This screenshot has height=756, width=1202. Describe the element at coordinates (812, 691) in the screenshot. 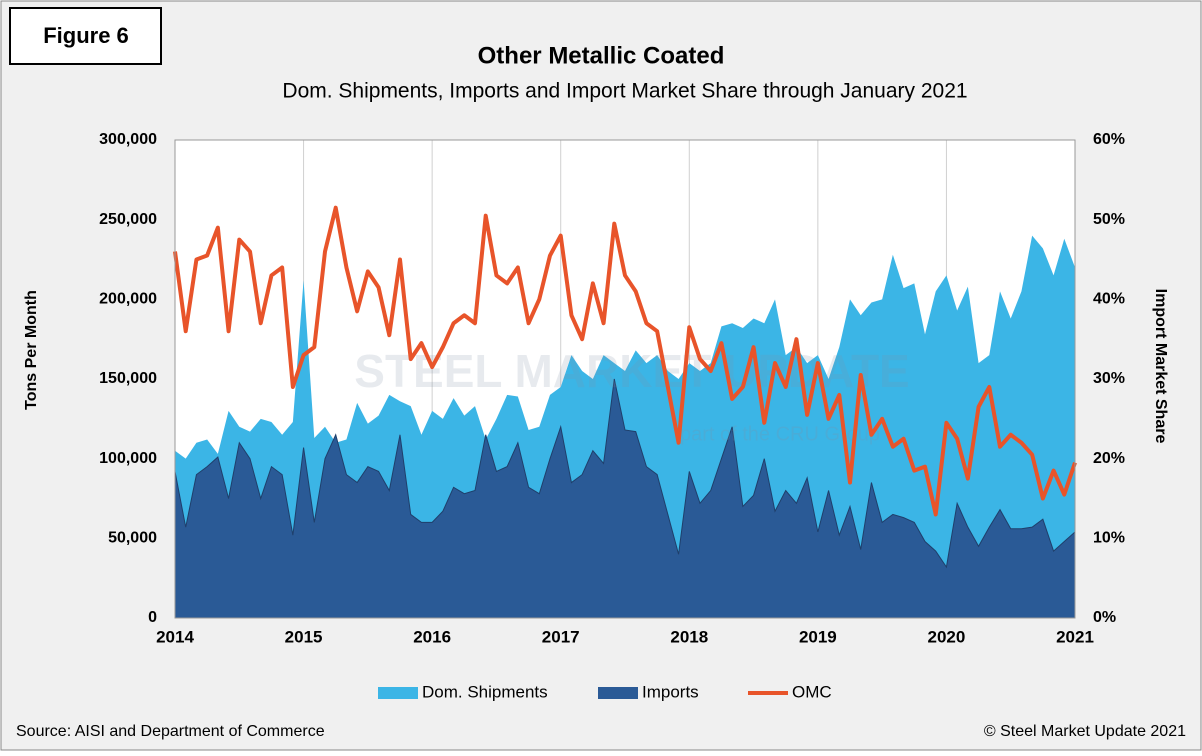

I see `legend-label: OMC` at that location.